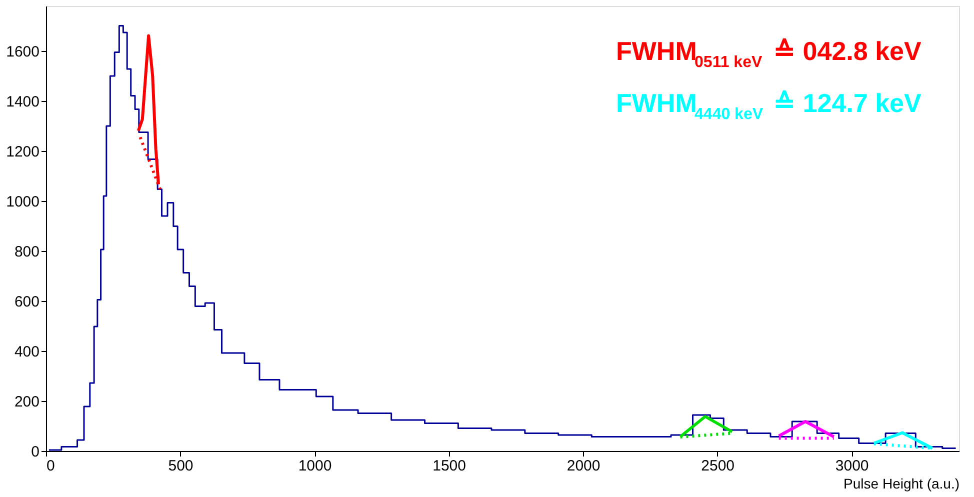 This screenshot has width=974, height=497. What do you see at coordinates (27, 402) in the screenshot?
I see `y-tick-label: 200` at bounding box center [27, 402].